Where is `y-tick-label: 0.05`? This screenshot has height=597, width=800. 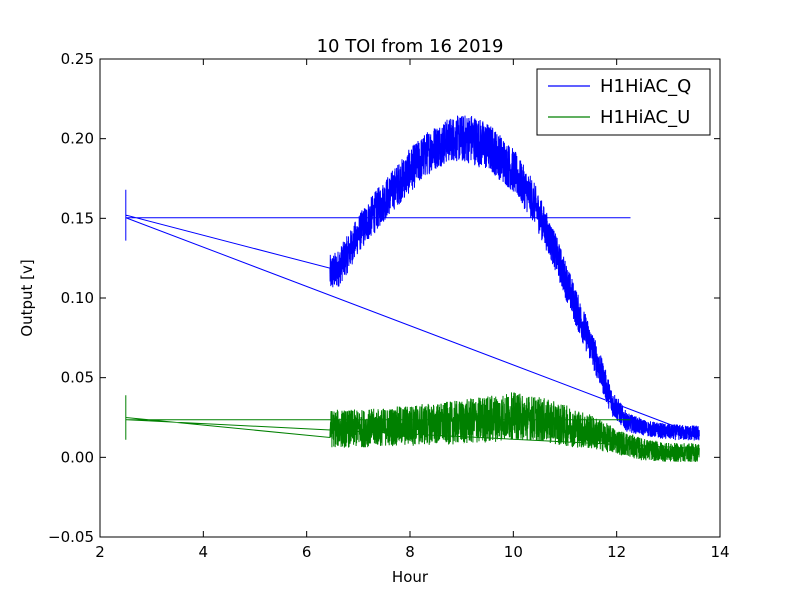 y-tick-label: 0.05 is located at coordinates (77, 378).